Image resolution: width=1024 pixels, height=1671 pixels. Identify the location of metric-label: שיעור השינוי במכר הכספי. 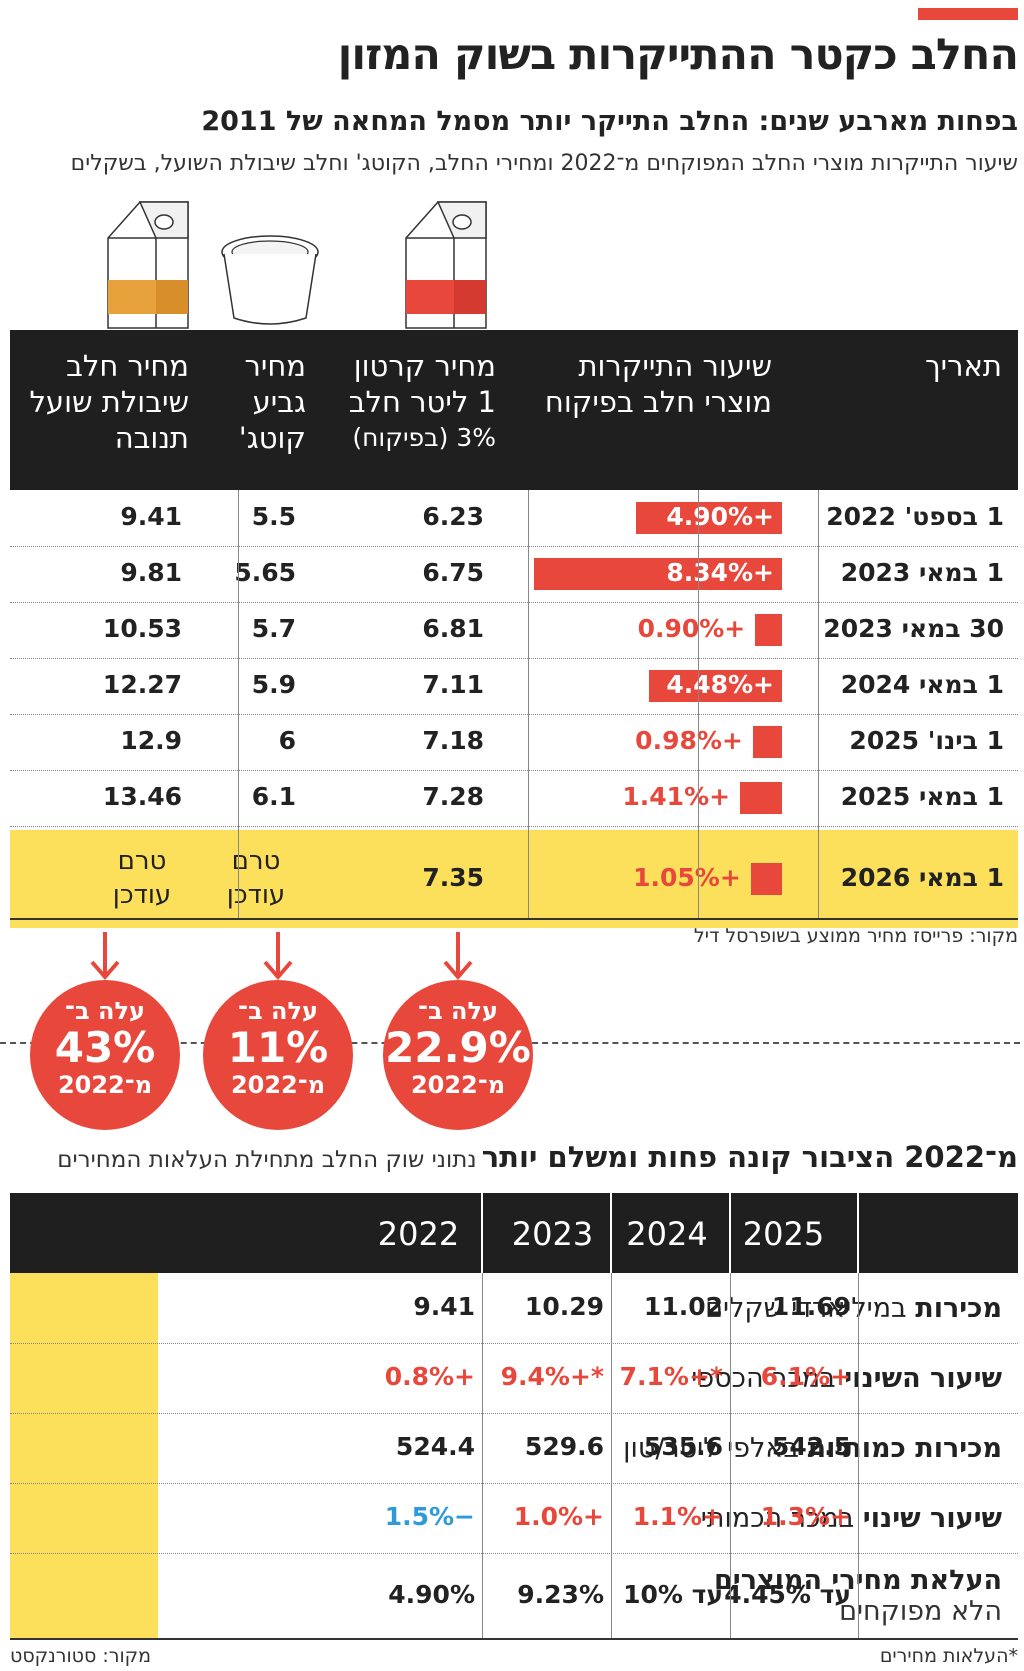
(846, 1378).